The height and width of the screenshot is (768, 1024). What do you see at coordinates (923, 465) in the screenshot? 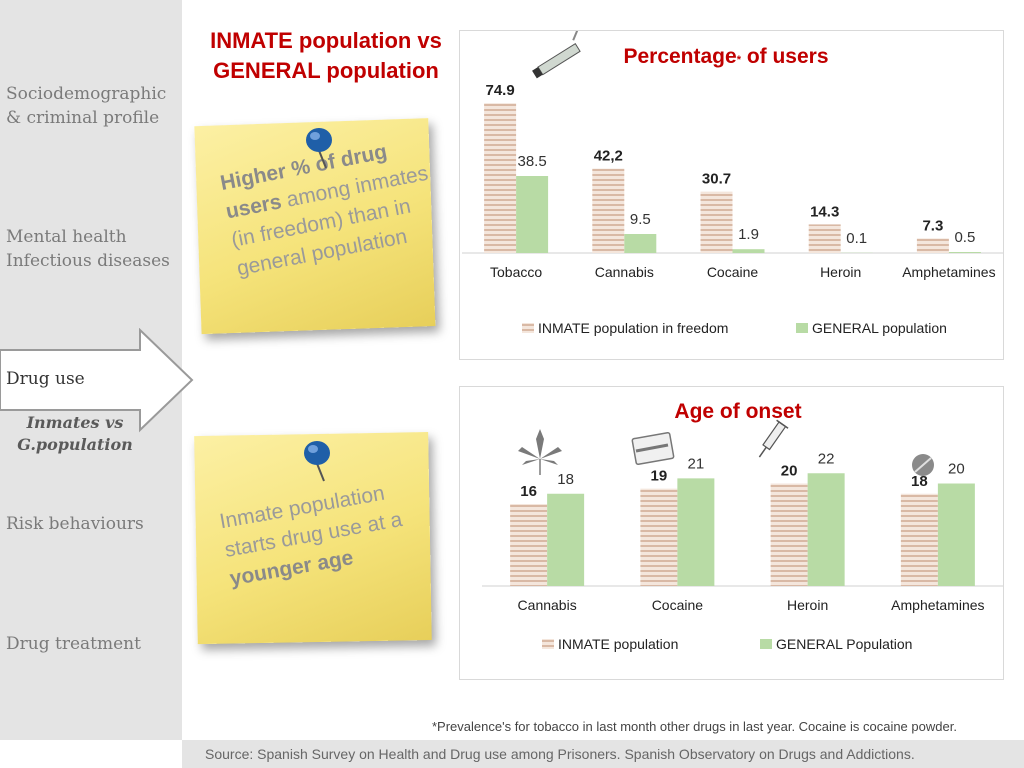
I see `pill-icon` at bounding box center [923, 465].